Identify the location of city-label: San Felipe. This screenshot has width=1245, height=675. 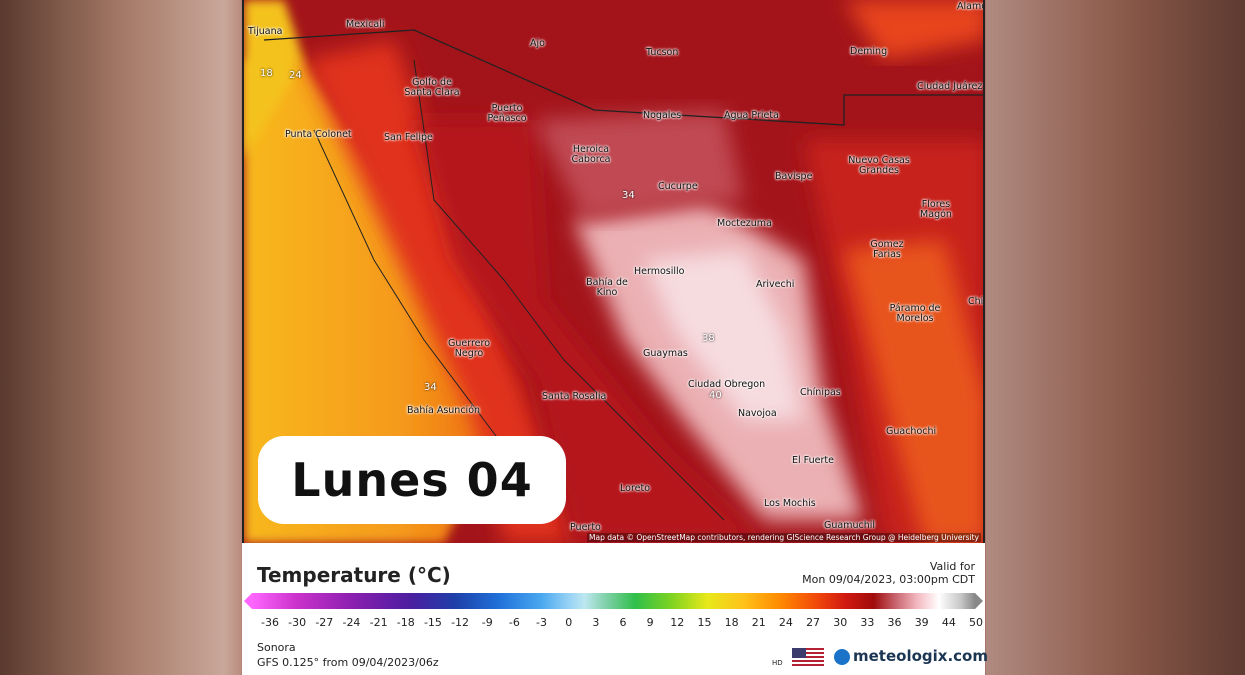
(408, 137).